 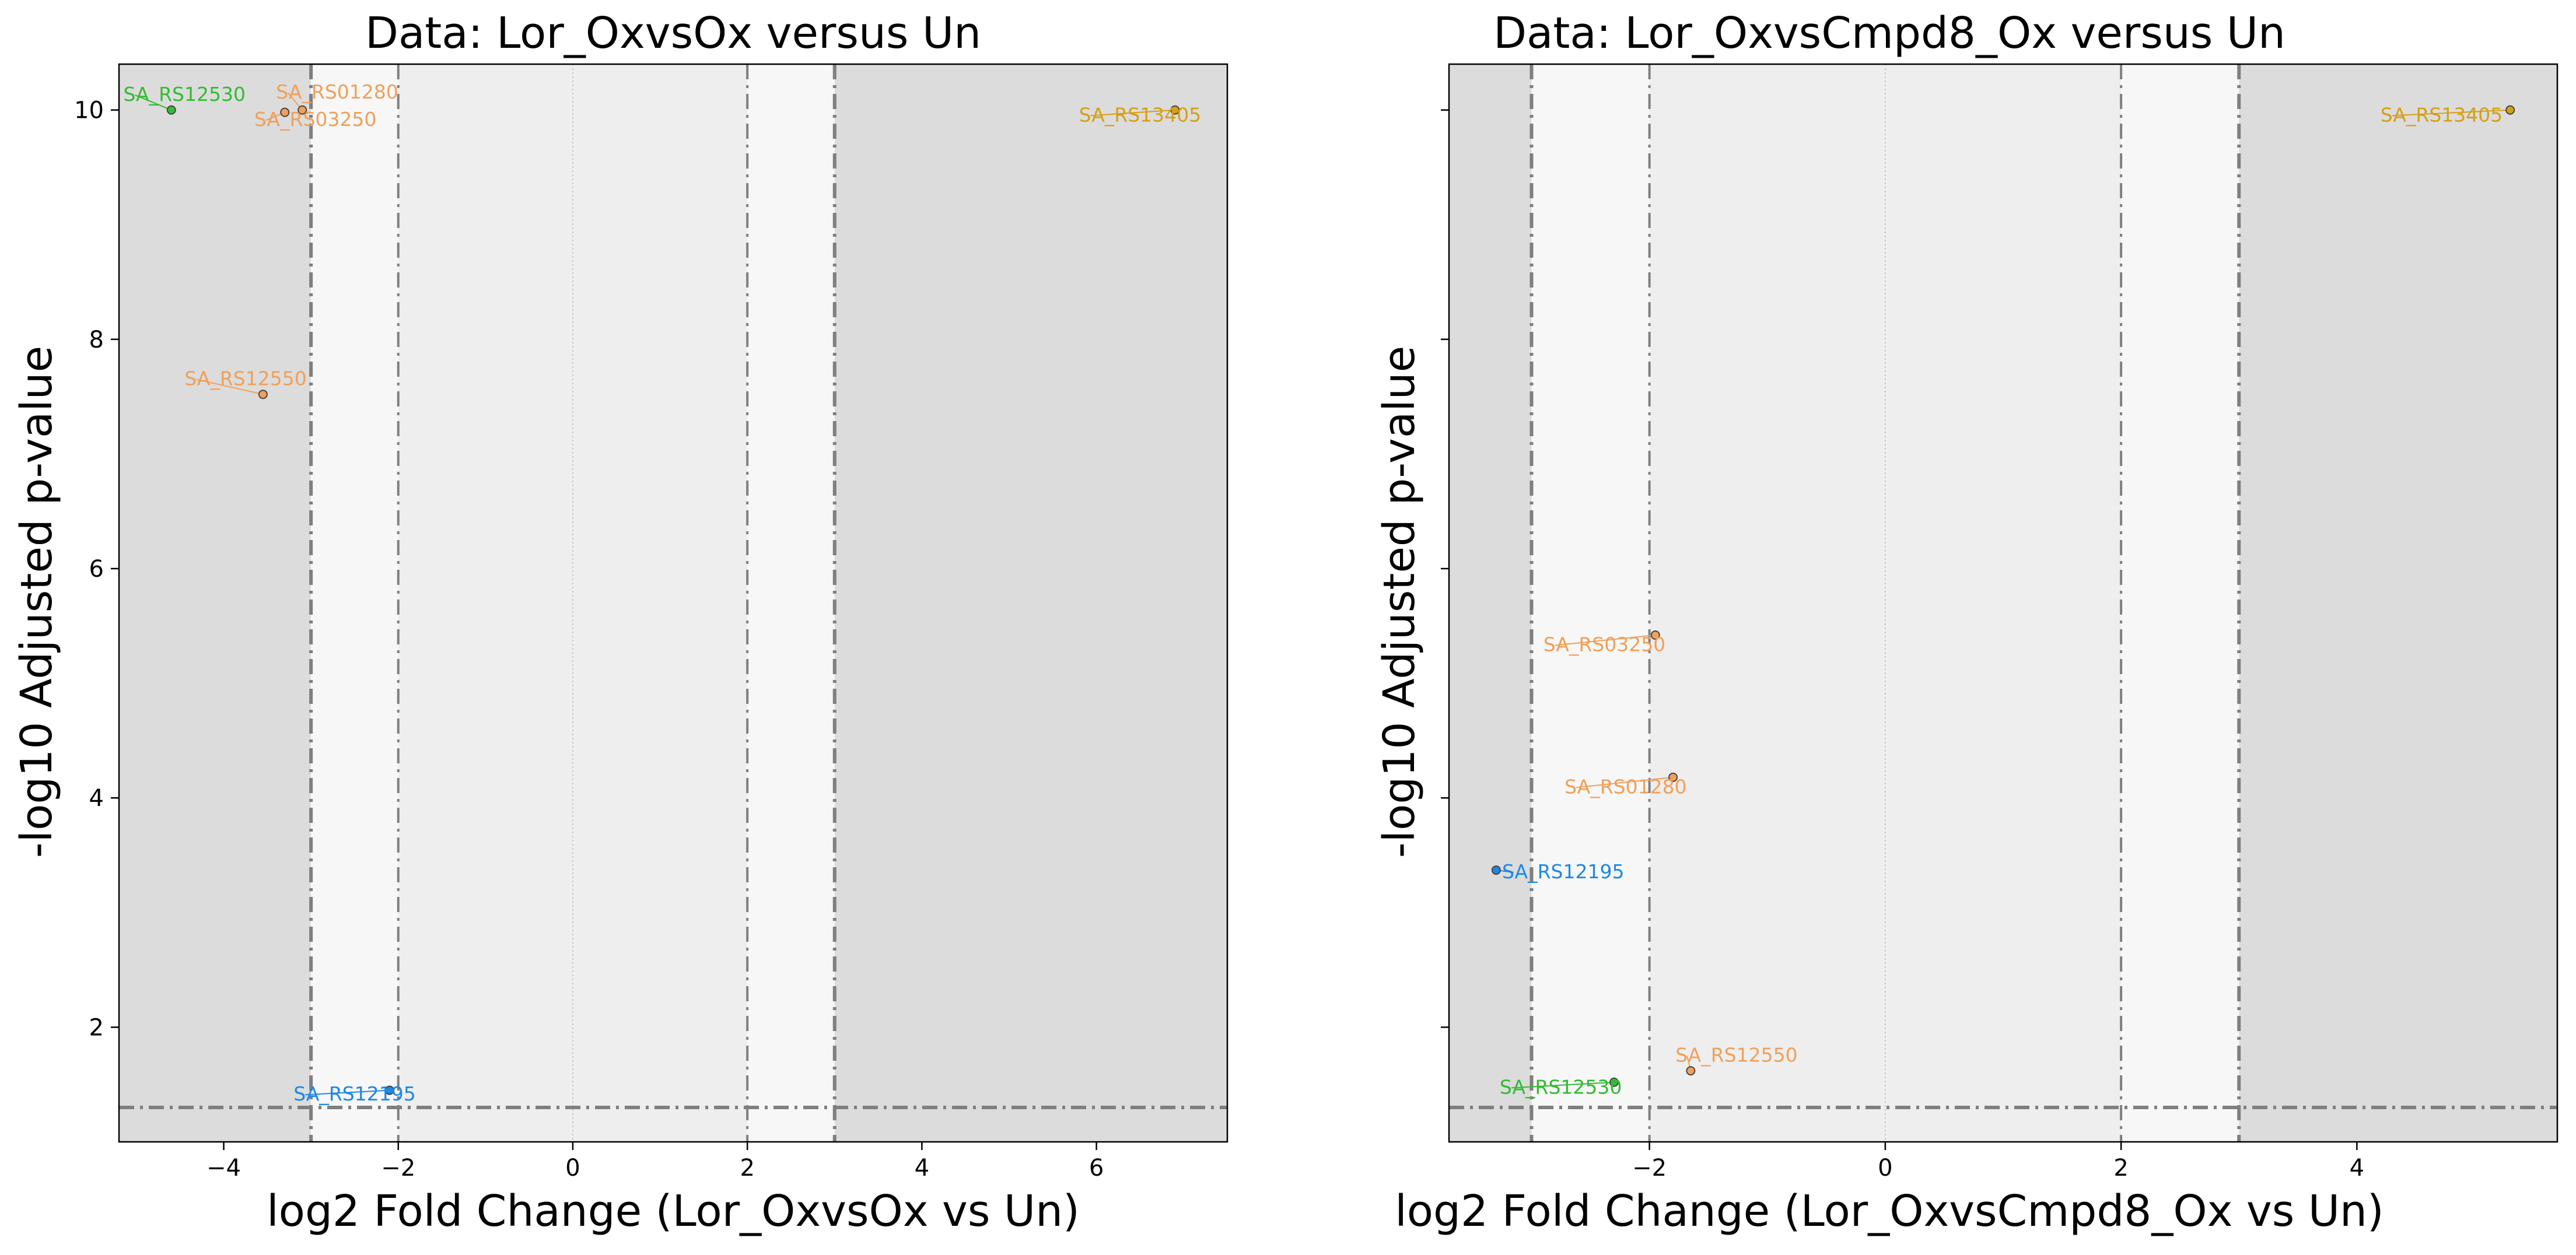 What do you see at coordinates (89, 110) in the screenshot?
I see `y-tick-label: 10` at bounding box center [89, 110].